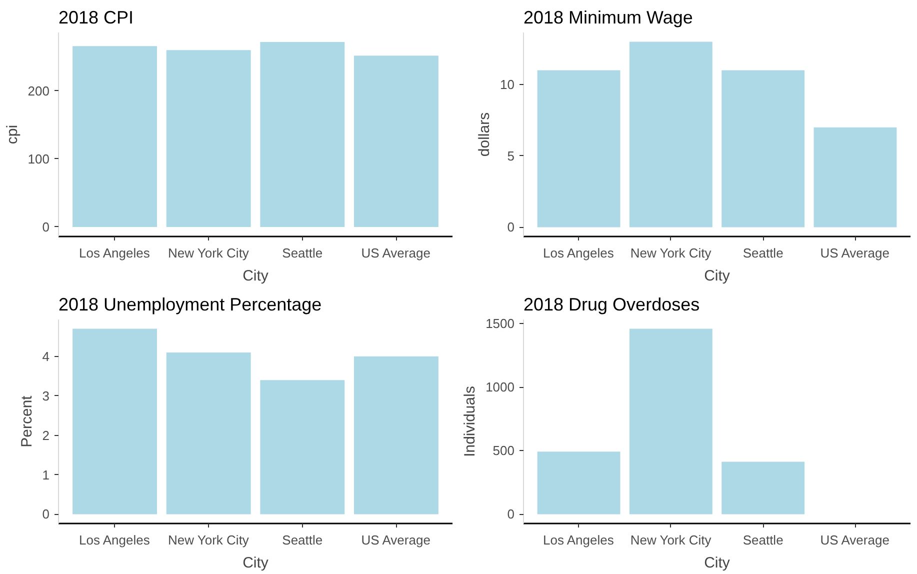 The image size is (917, 574). What do you see at coordinates (507, 84) in the screenshot?
I see `y-tick-label: 10` at bounding box center [507, 84].